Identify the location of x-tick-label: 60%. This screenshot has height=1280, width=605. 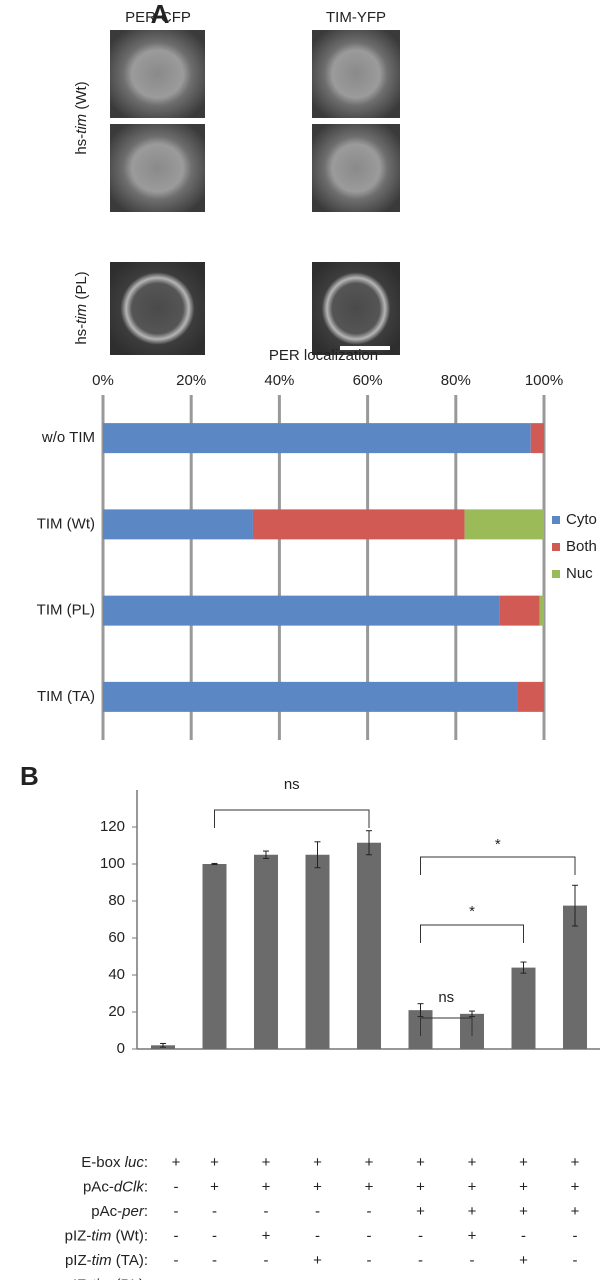
(368, 380).